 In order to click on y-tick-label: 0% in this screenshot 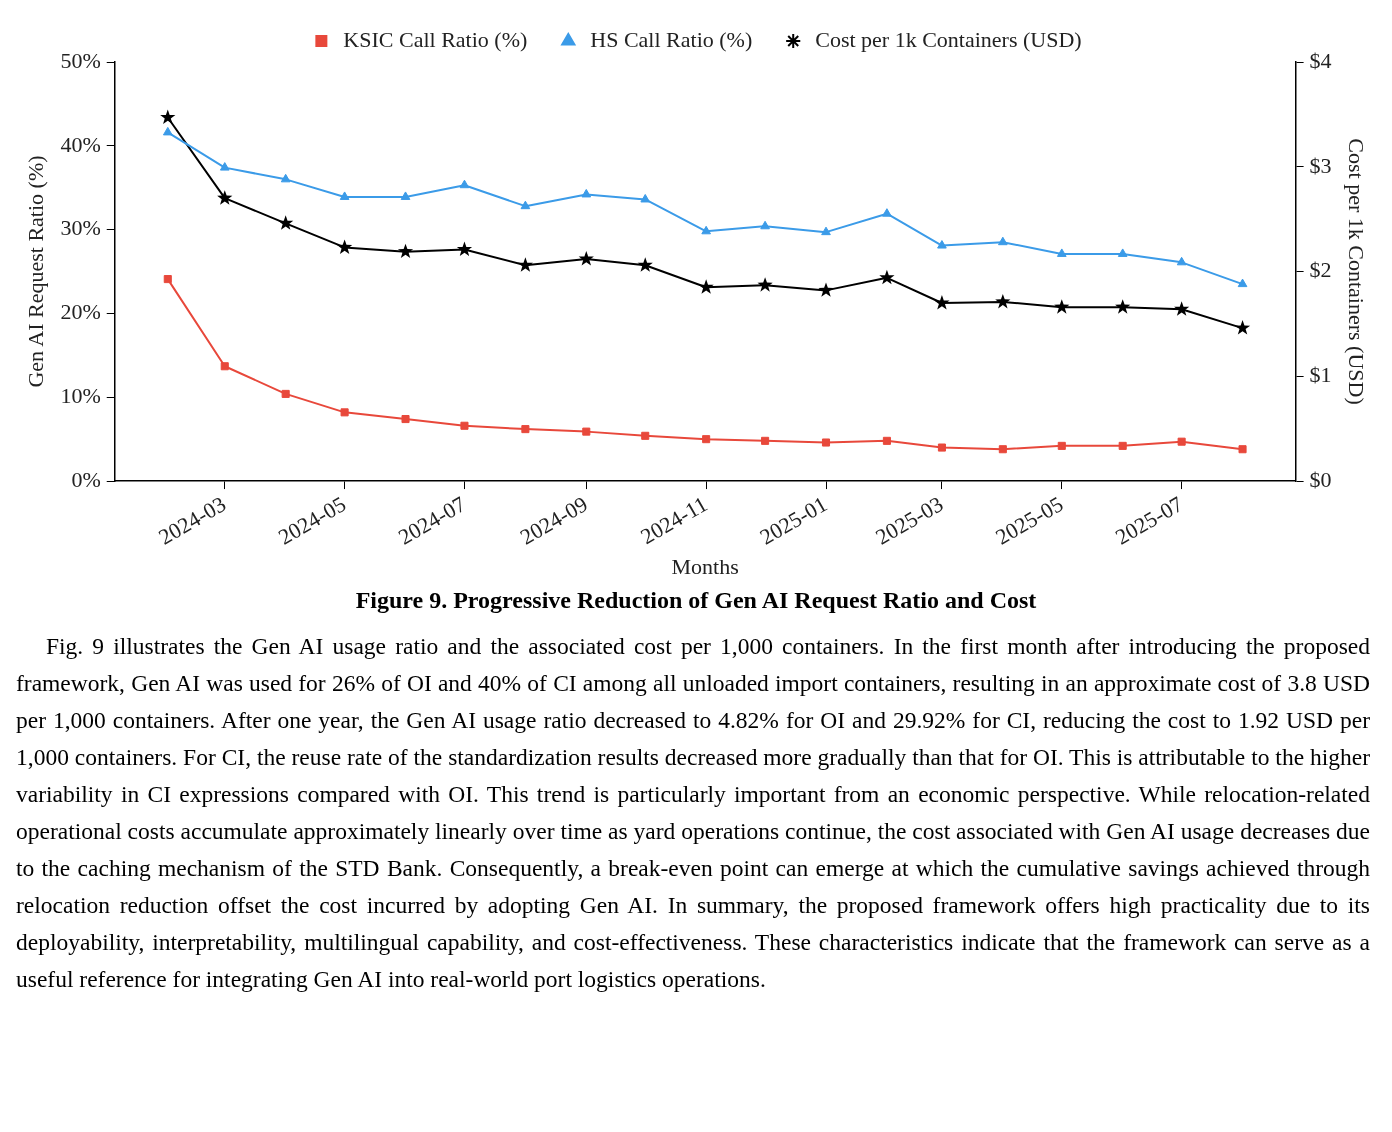, I will do `click(86, 479)`.